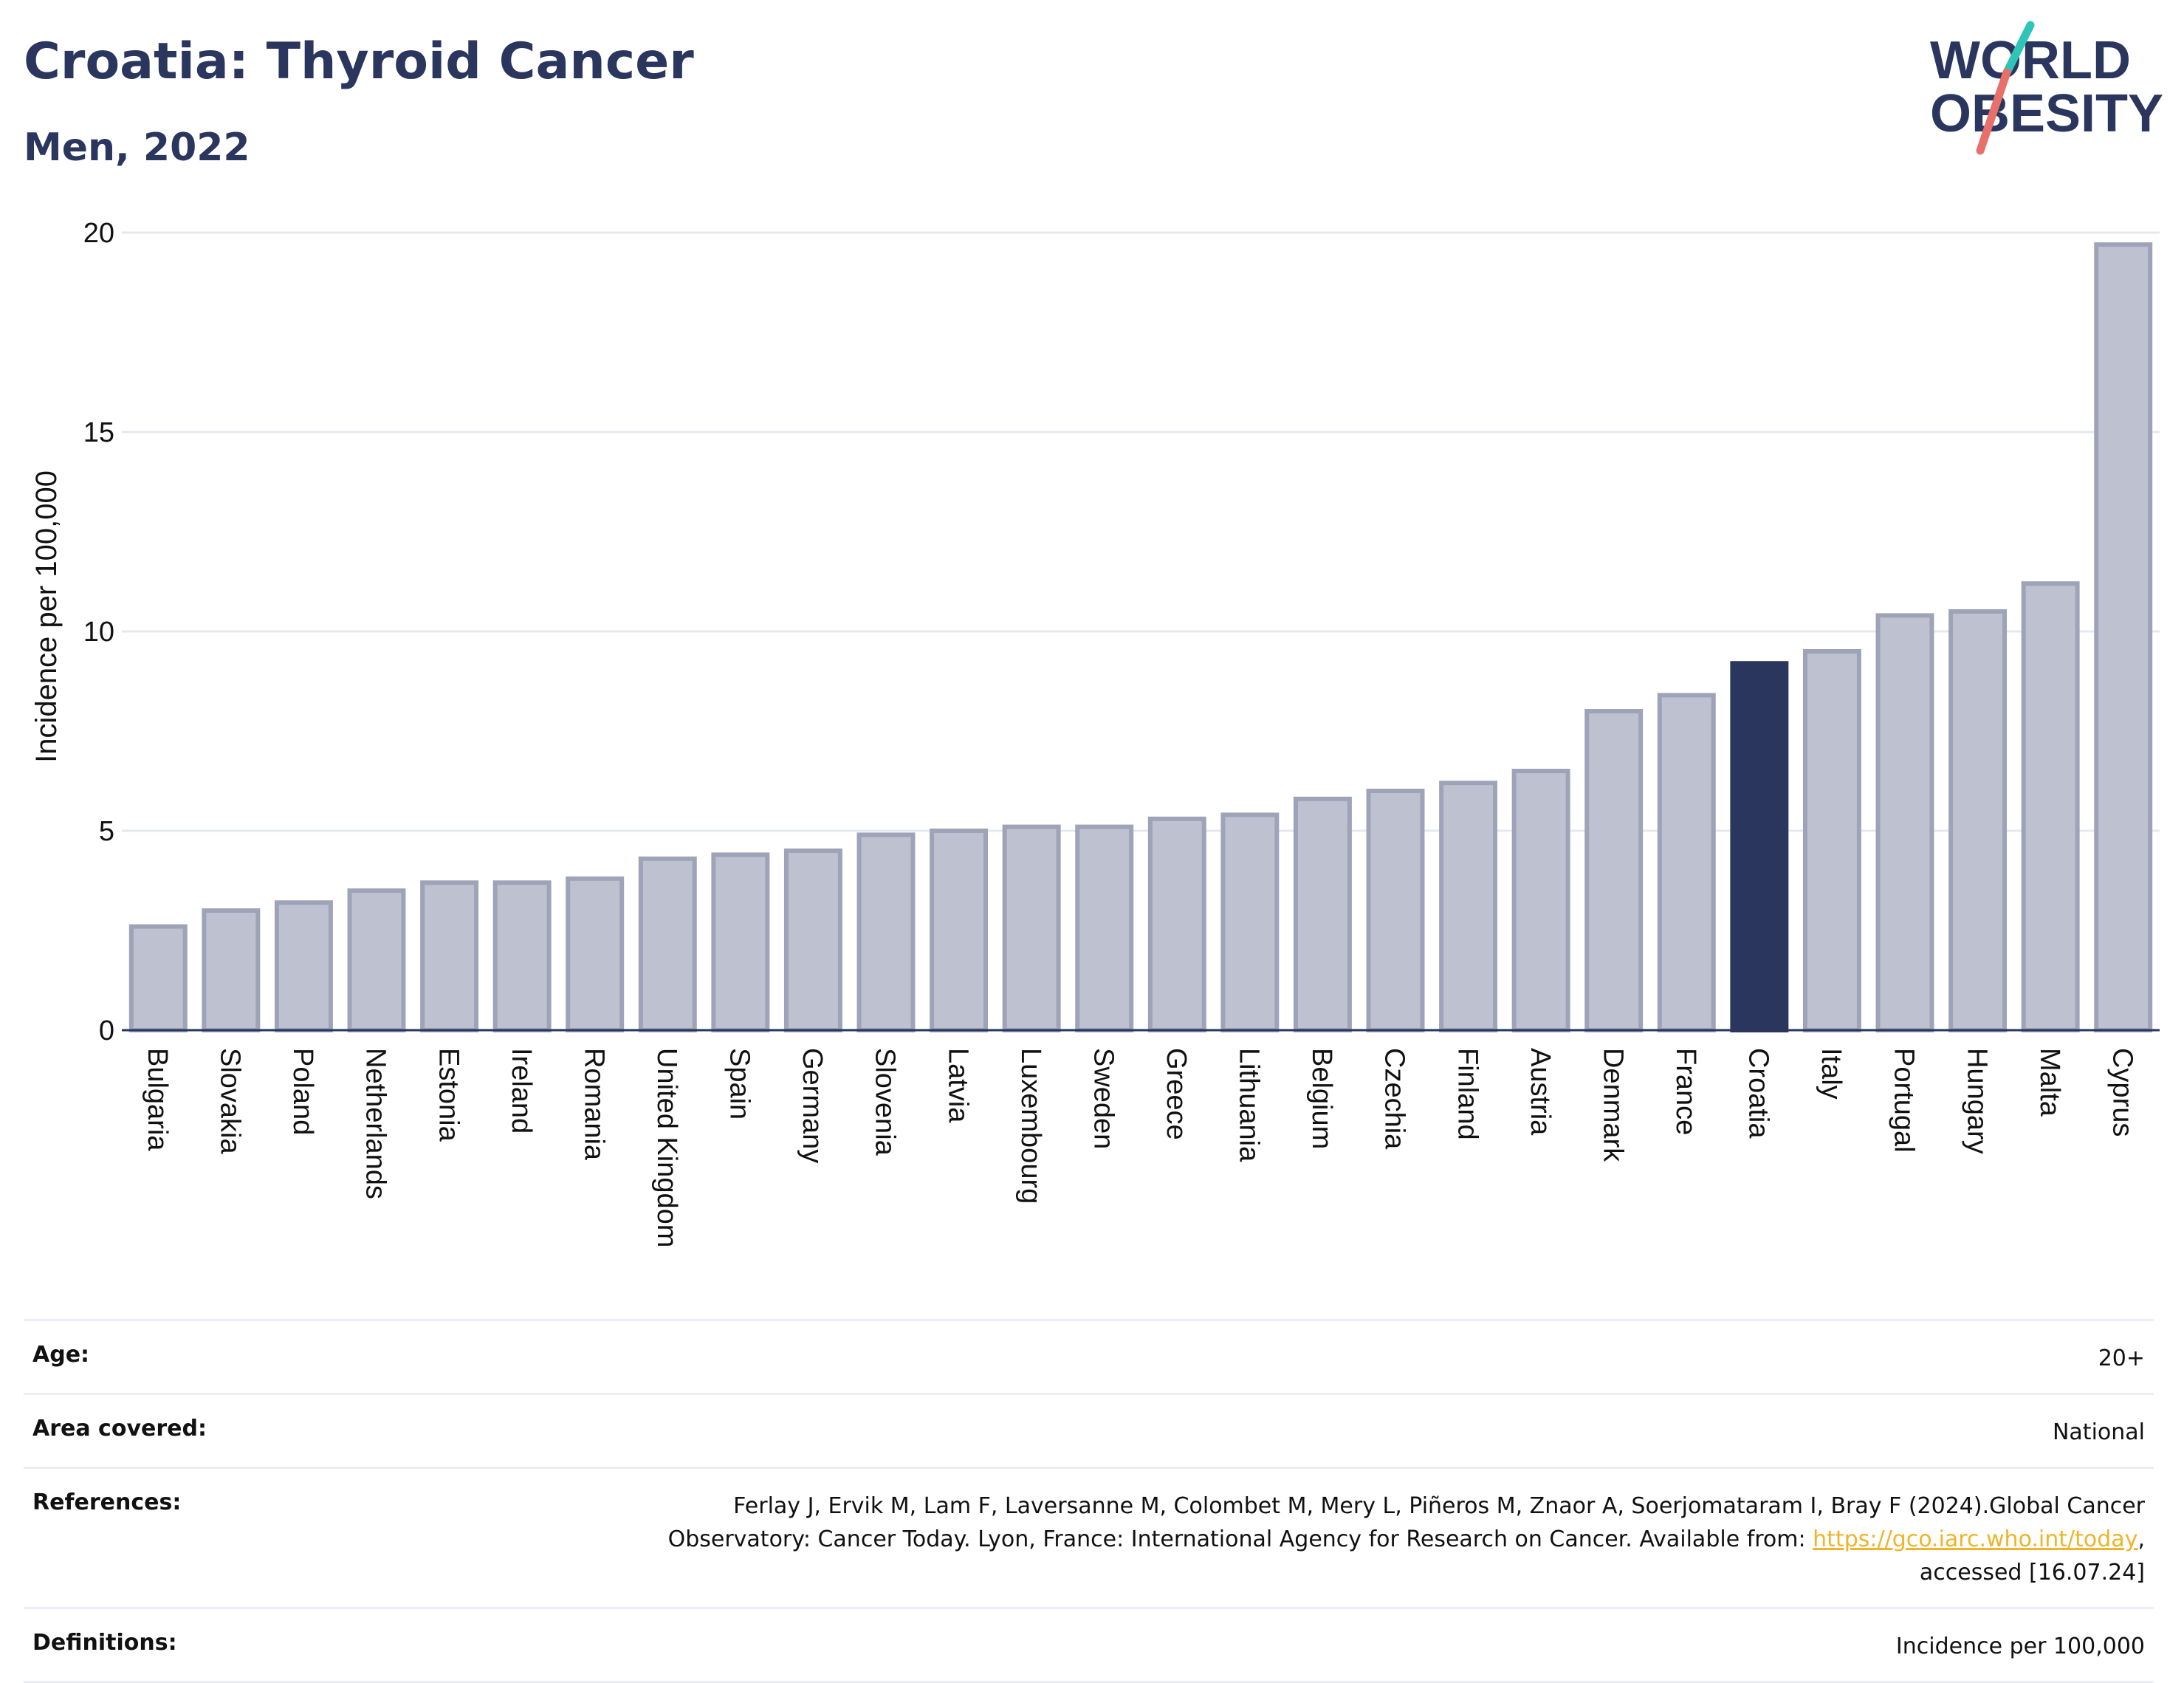 This screenshot has height=1683, width=2184. What do you see at coordinates (1250, 1105) in the screenshot?
I see `x-tick-label: Lithuania` at bounding box center [1250, 1105].